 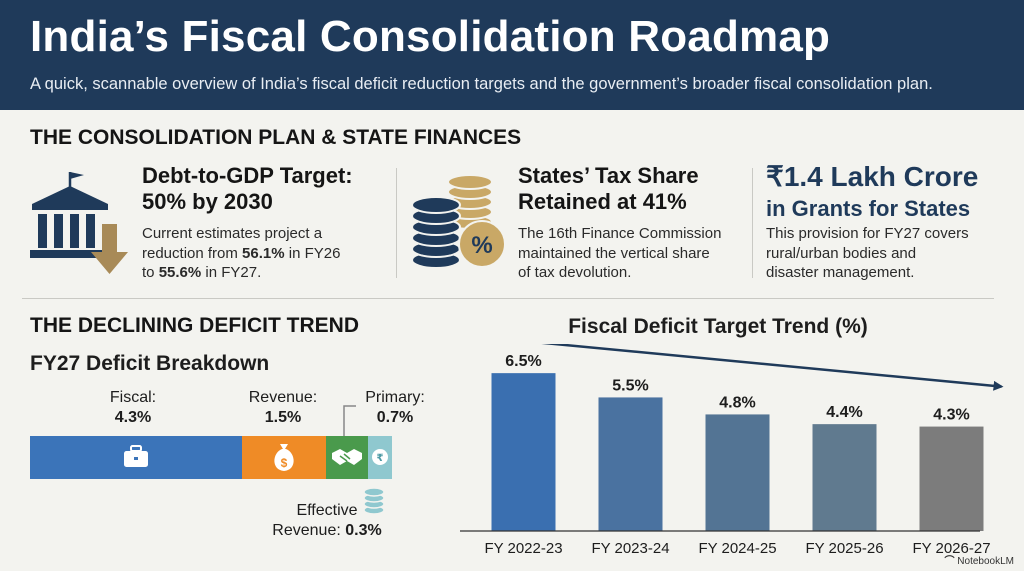 What do you see at coordinates (374, 501) in the screenshot?
I see `coin-stack-icon` at bounding box center [374, 501].